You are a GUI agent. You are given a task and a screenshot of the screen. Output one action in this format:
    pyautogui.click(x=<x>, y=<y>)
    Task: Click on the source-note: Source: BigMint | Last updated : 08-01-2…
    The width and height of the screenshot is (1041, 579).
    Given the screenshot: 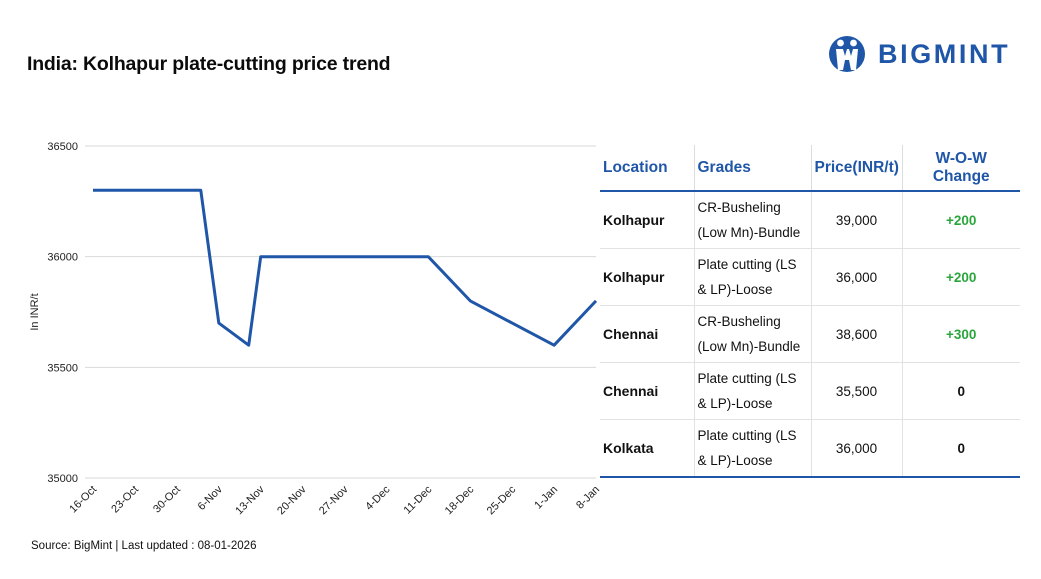 What is the action you would take?
    pyautogui.click(x=144, y=546)
    